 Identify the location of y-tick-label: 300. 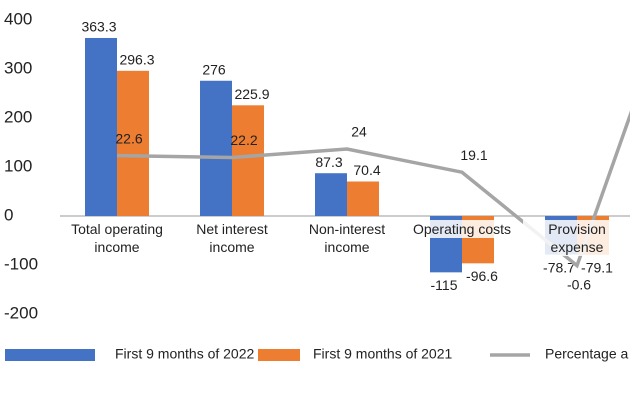
(18, 67).